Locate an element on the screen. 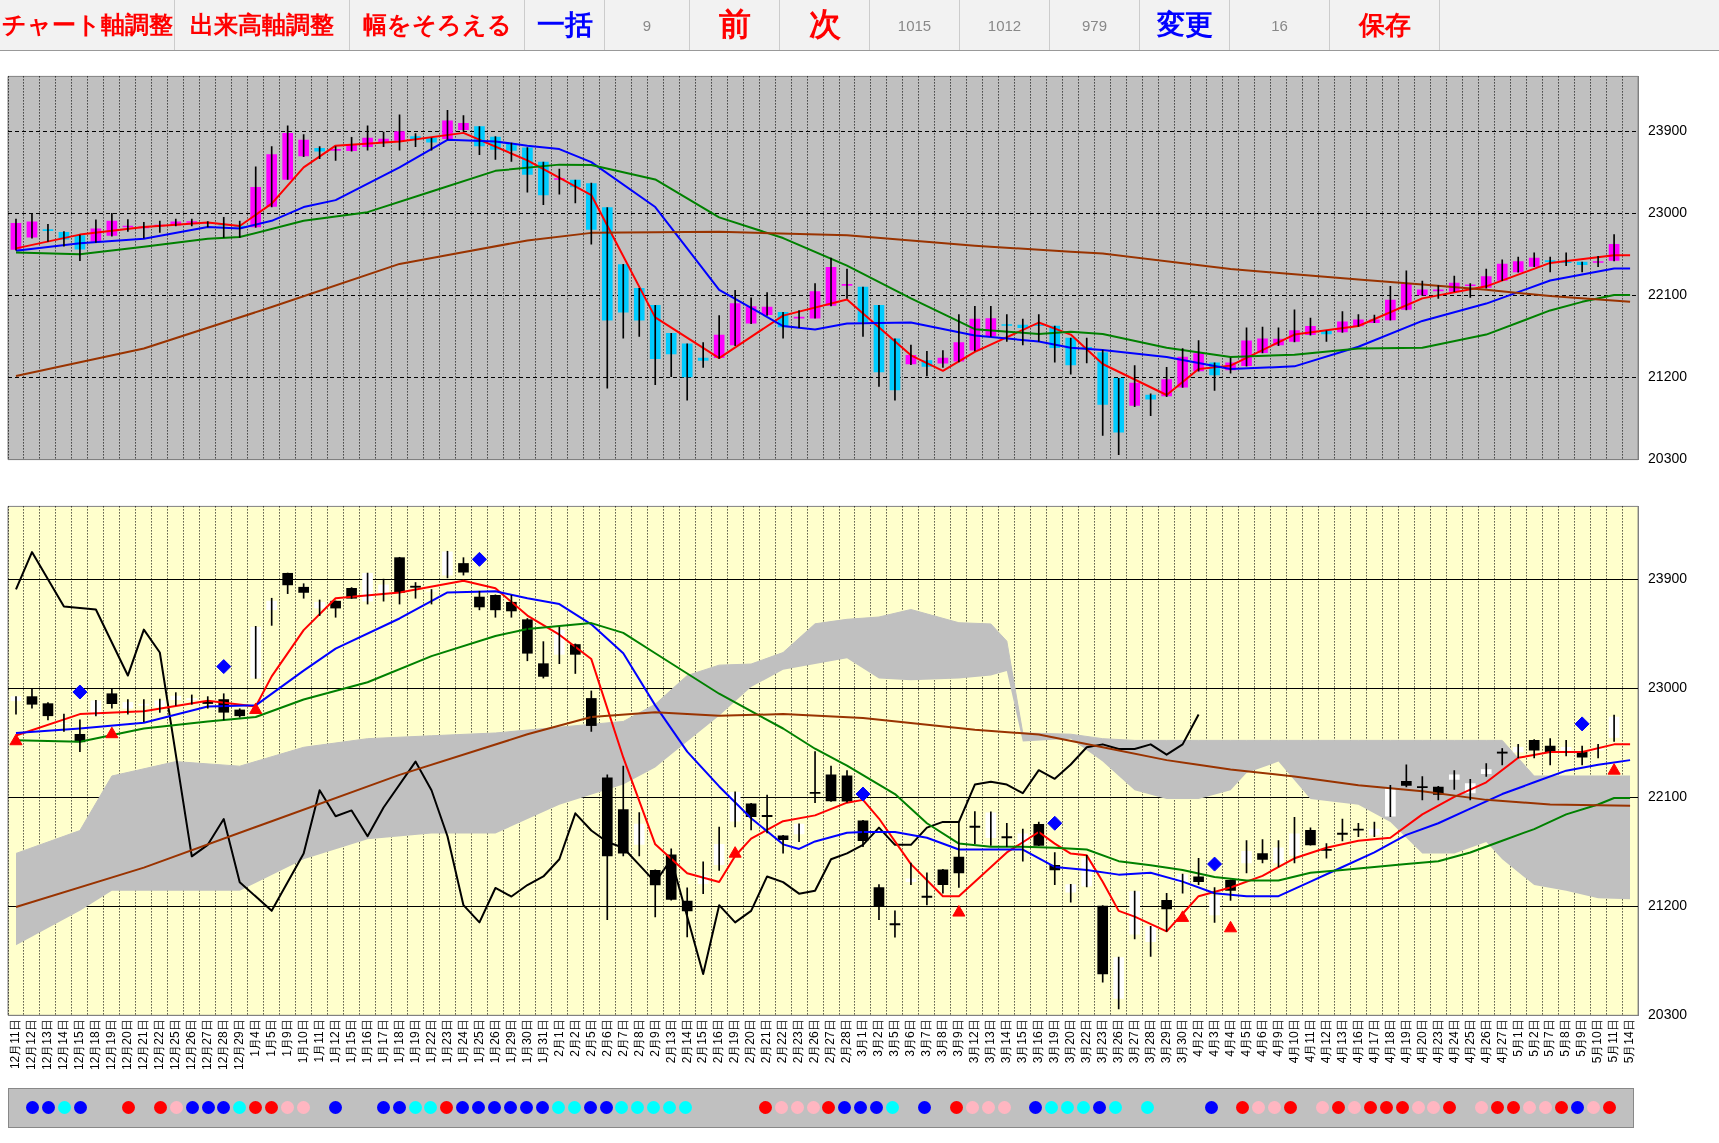 The height and width of the screenshot is (1143, 1719). x-tick-label: 5月11日 is located at coordinates (1613, 1041).